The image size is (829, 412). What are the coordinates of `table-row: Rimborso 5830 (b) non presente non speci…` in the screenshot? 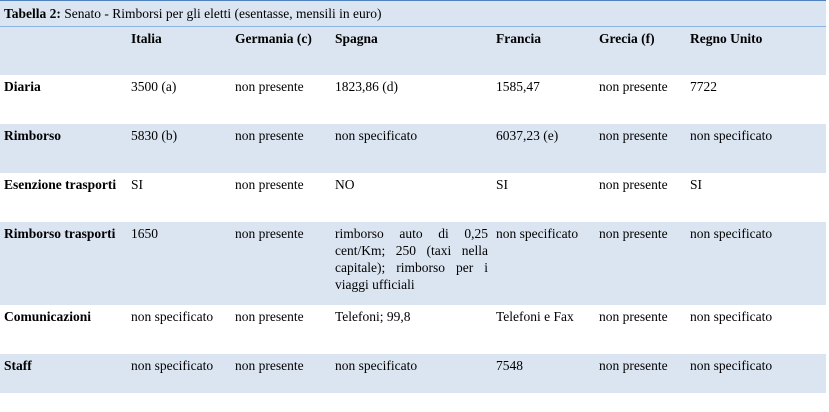 It's located at (413, 148).